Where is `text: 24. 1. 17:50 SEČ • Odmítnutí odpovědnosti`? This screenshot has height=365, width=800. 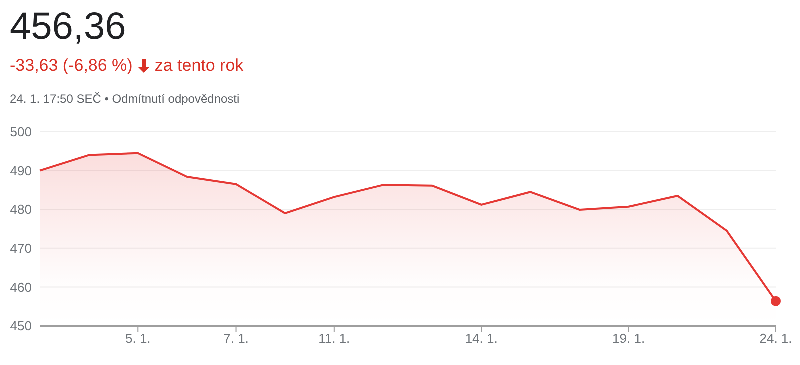 text: 24. 1. 17:50 SEČ • Odmítnutí odpovědnosti is located at coordinates (125, 99).